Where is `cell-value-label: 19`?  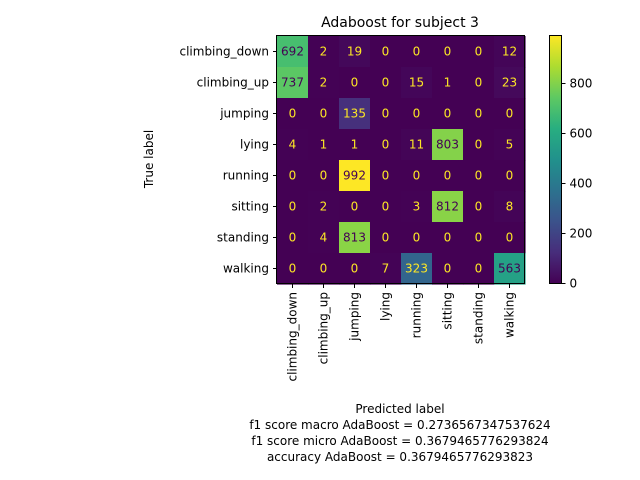
cell-value-label: 19 is located at coordinates (354, 52).